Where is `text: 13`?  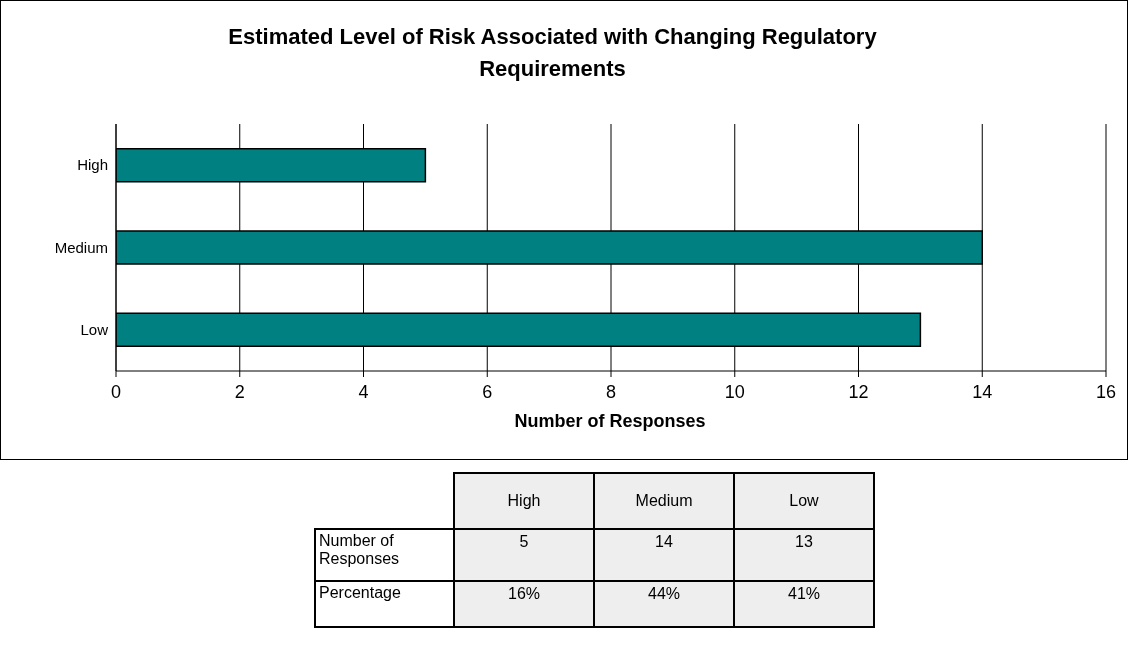 text: 13 is located at coordinates (804, 555).